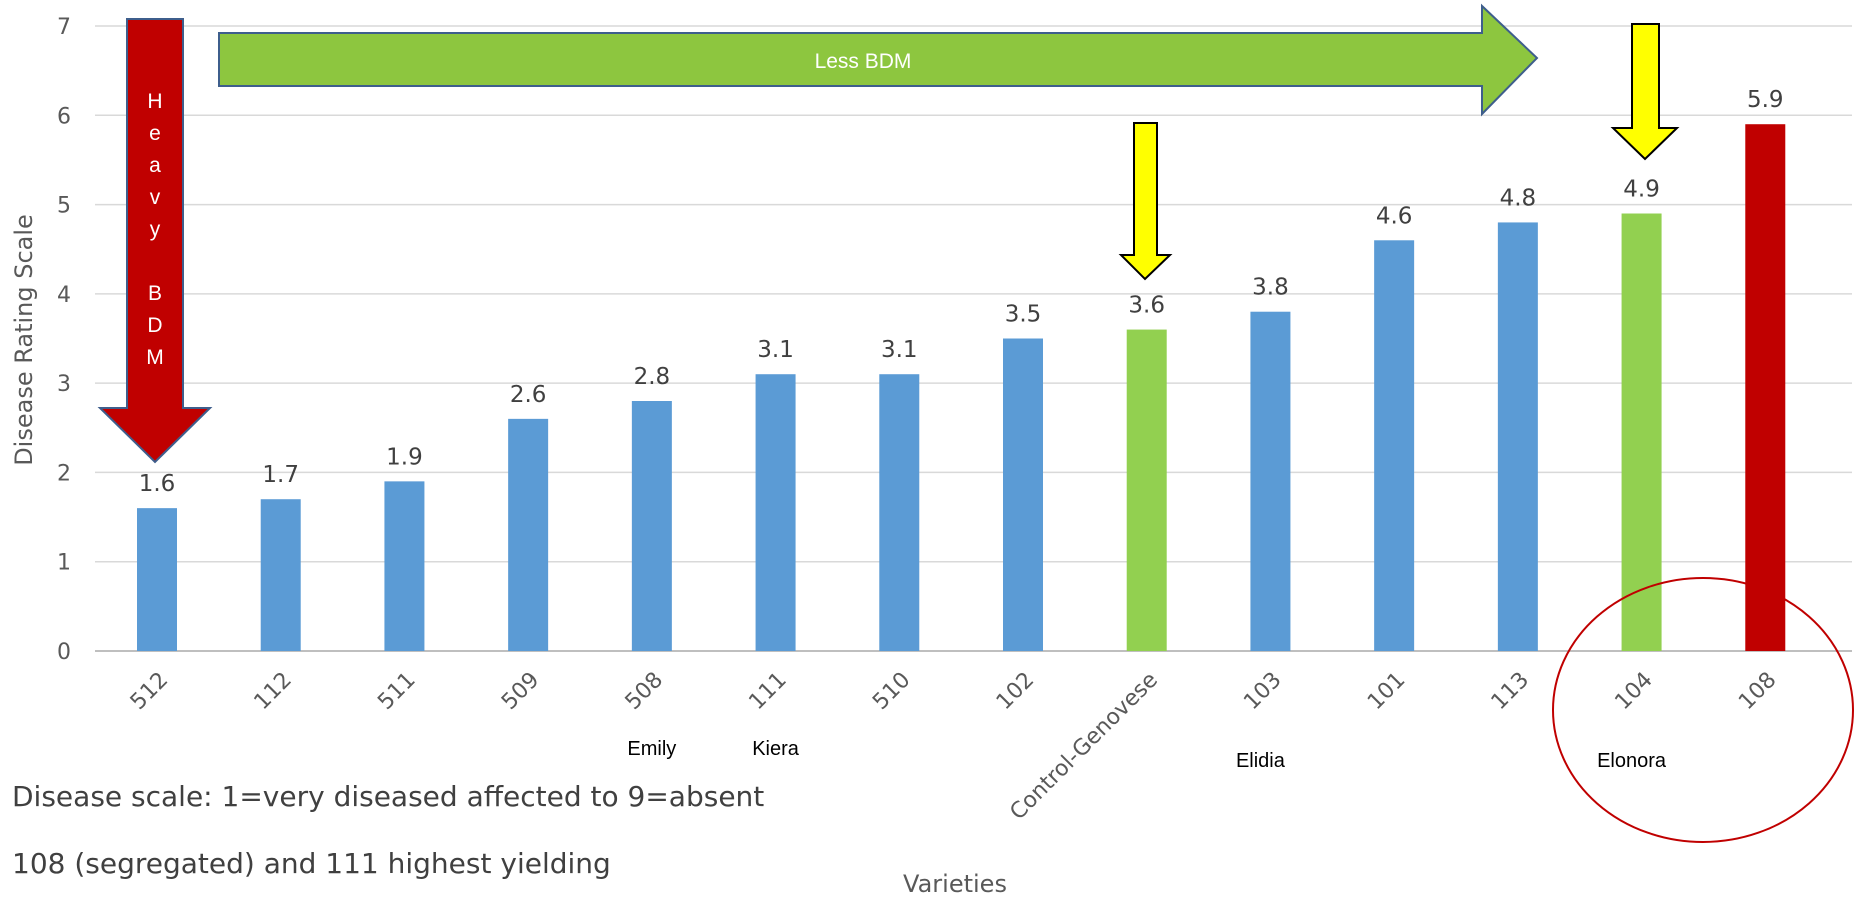 The width and height of the screenshot is (1854, 897). I want to click on less-bdm-label: Less BDM, so click(863, 61).